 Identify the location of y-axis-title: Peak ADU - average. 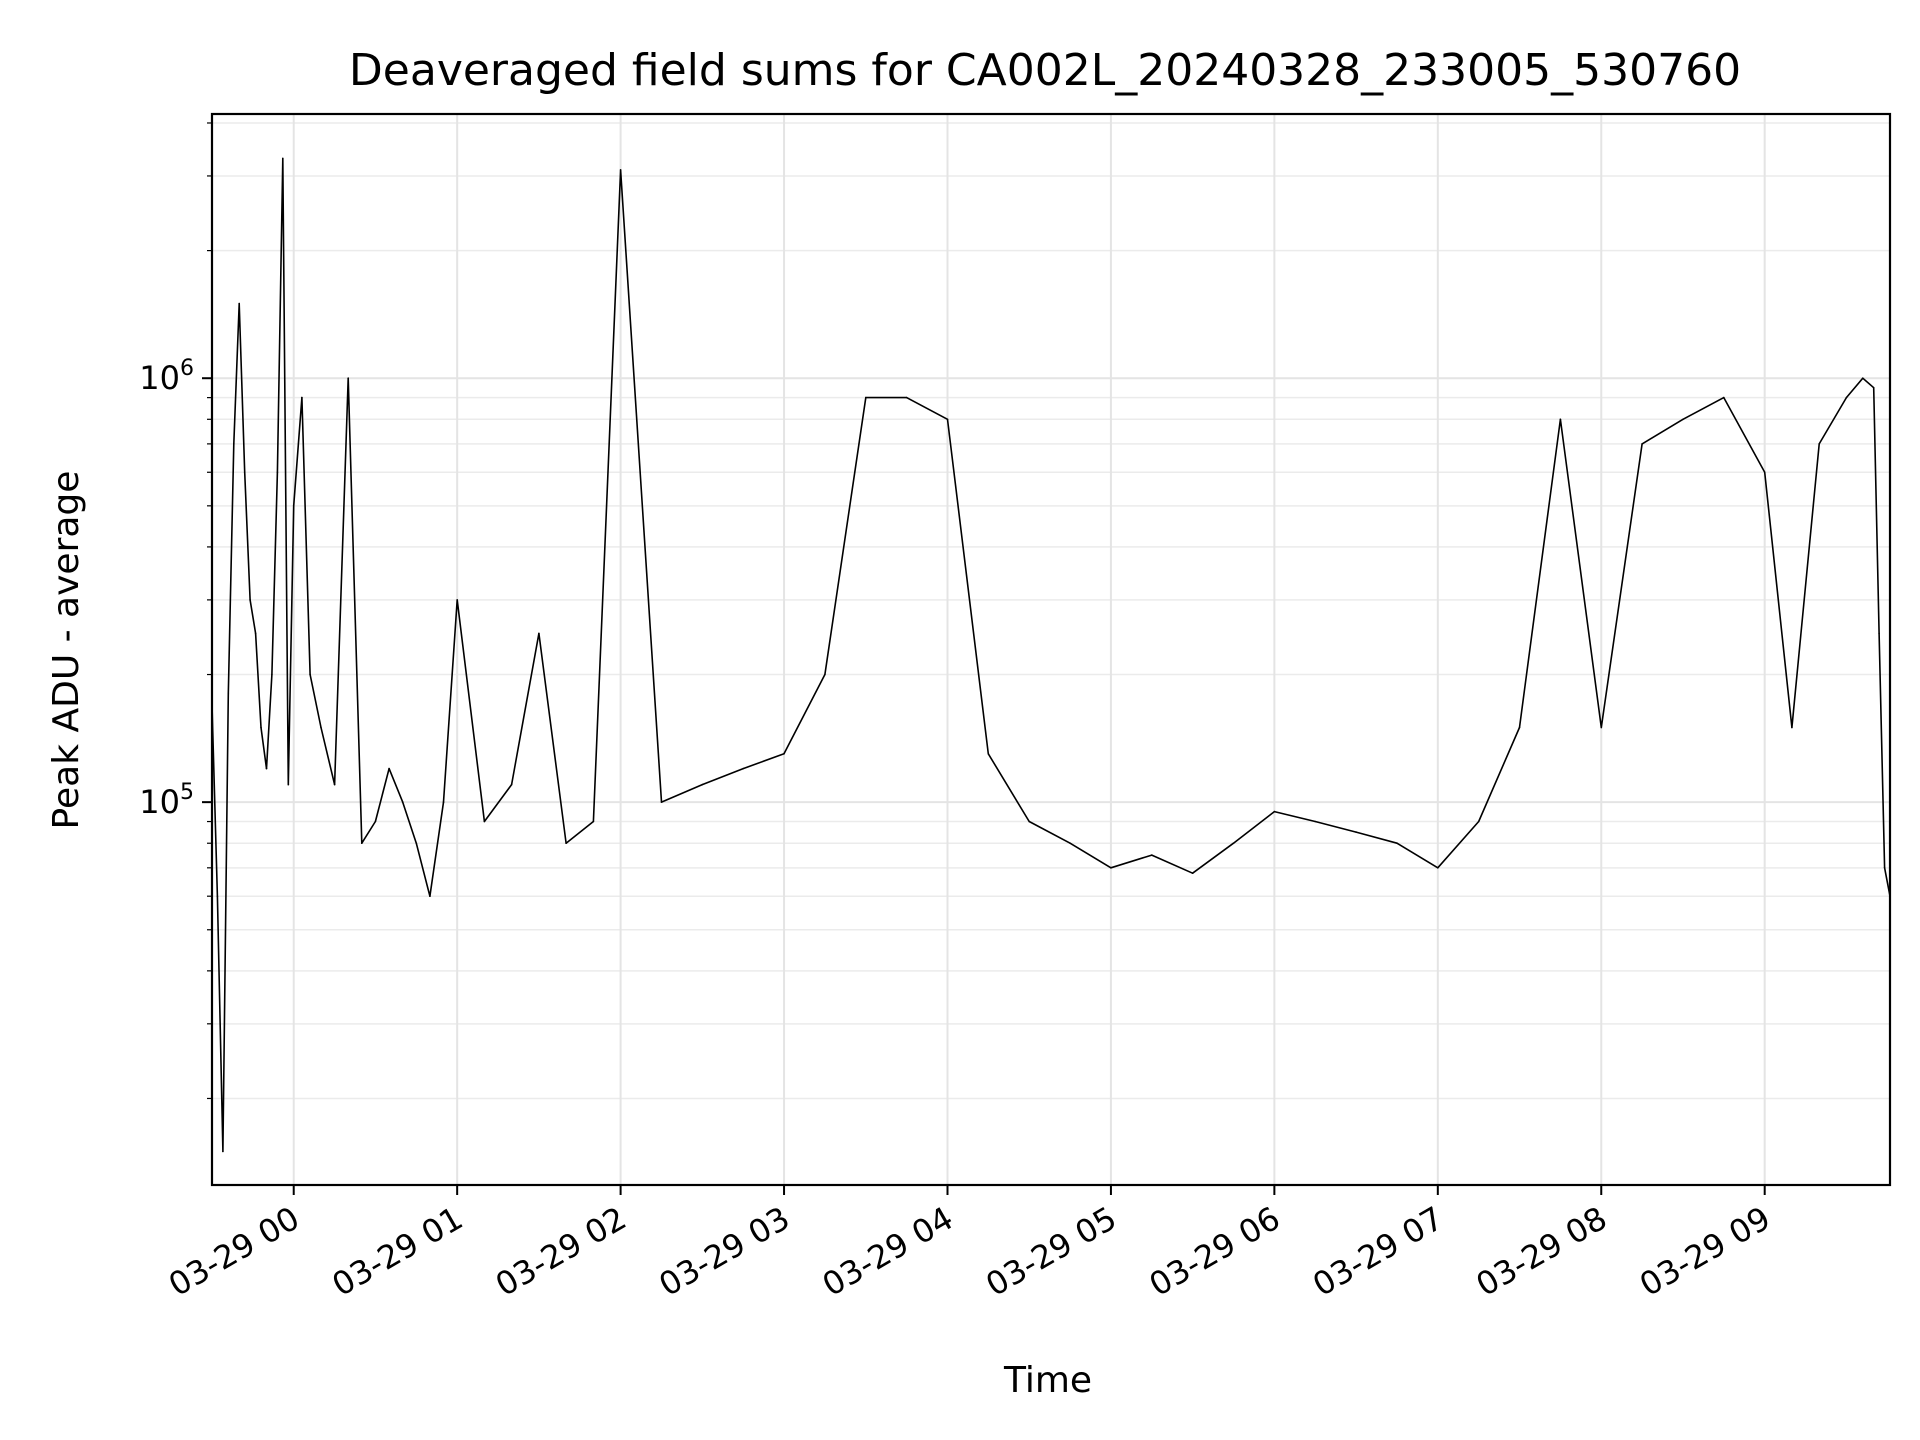
(66, 650).